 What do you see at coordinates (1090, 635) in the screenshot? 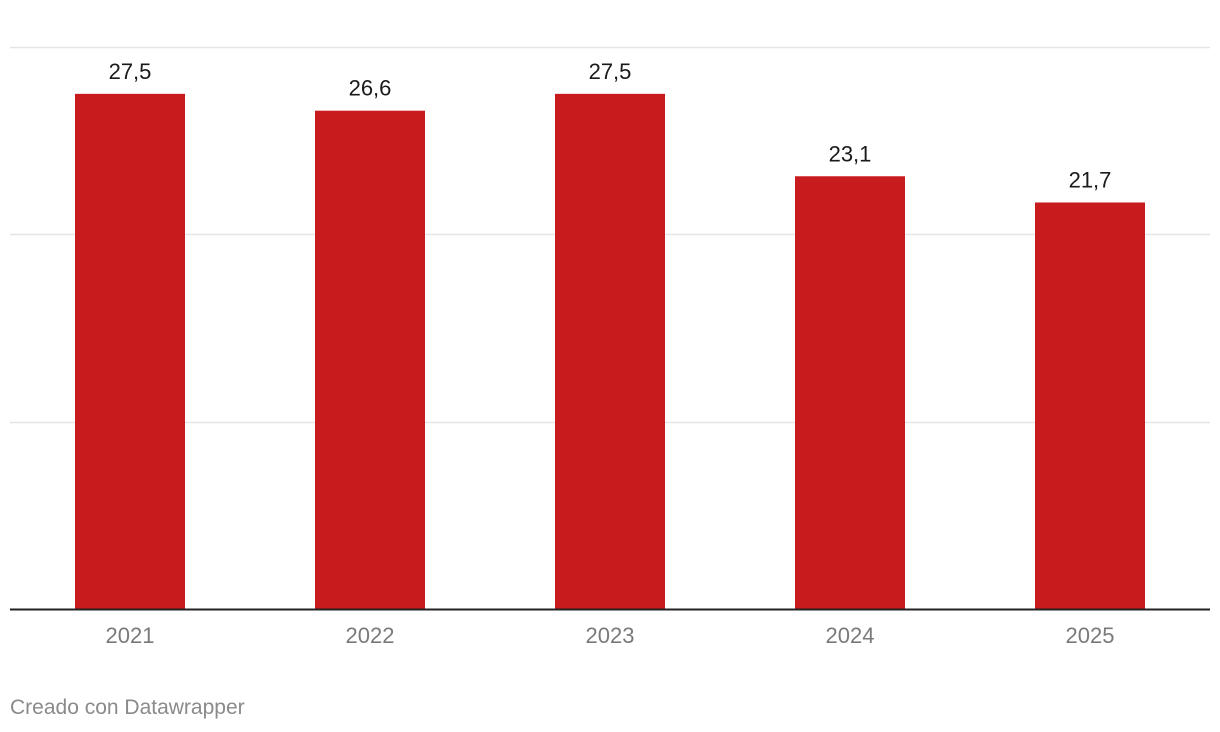
I see `x-tick-label-2025: 2025` at bounding box center [1090, 635].